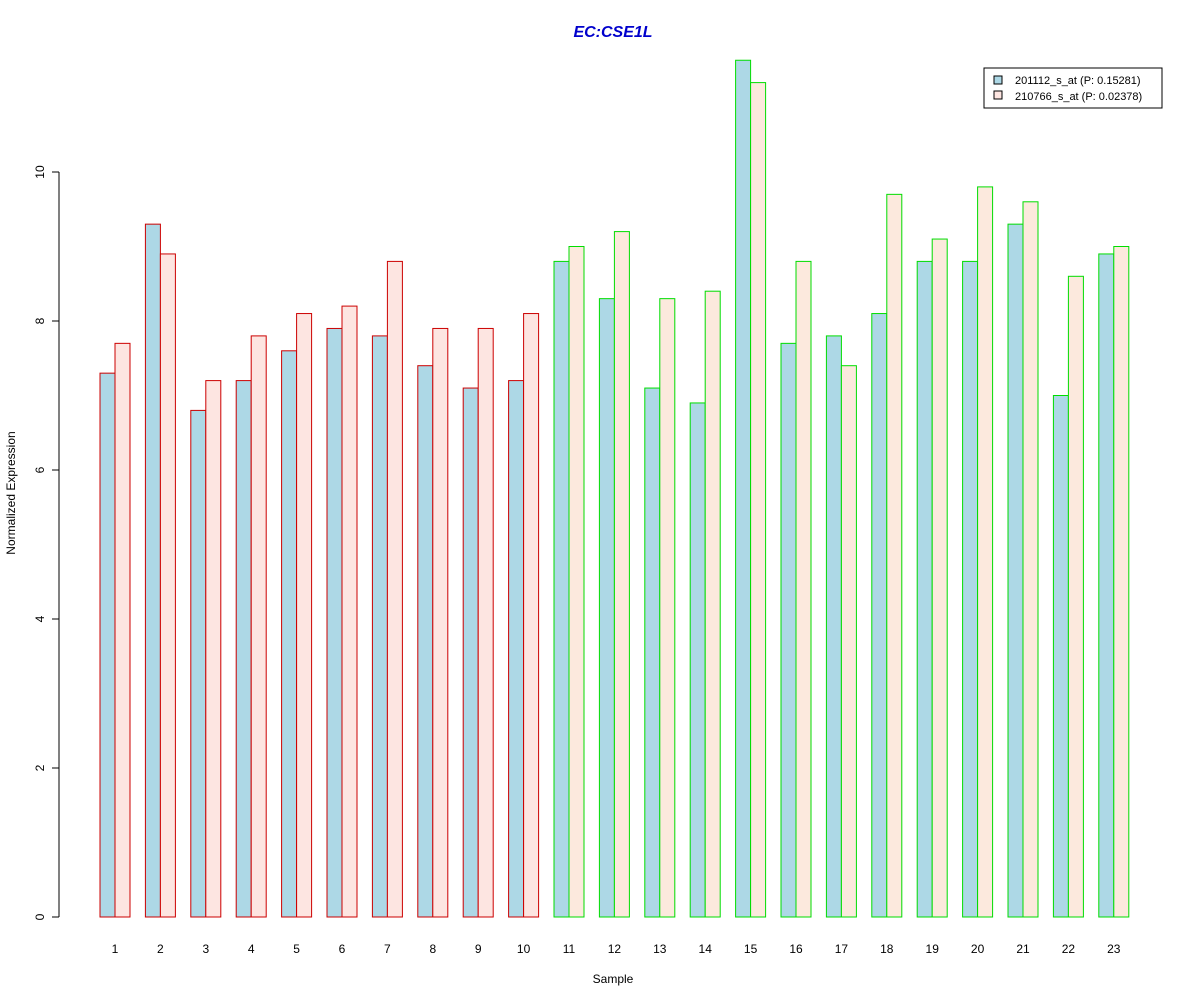 This screenshot has width=1200, height=1000. I want to click on x-tick-label: 2, so click(160, 949).